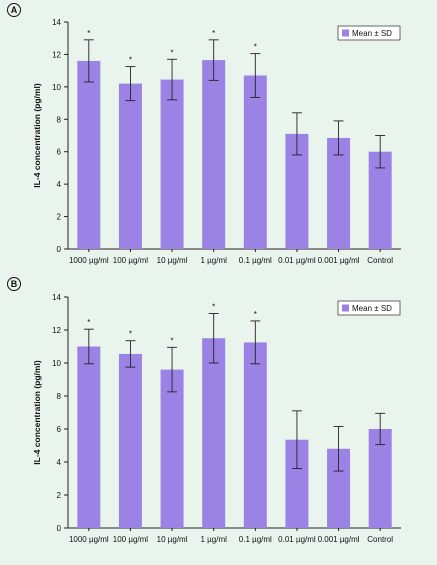 The height and width of the screenshot is (565, 437). I want to click on panel-letter: A, so click(14, 10).